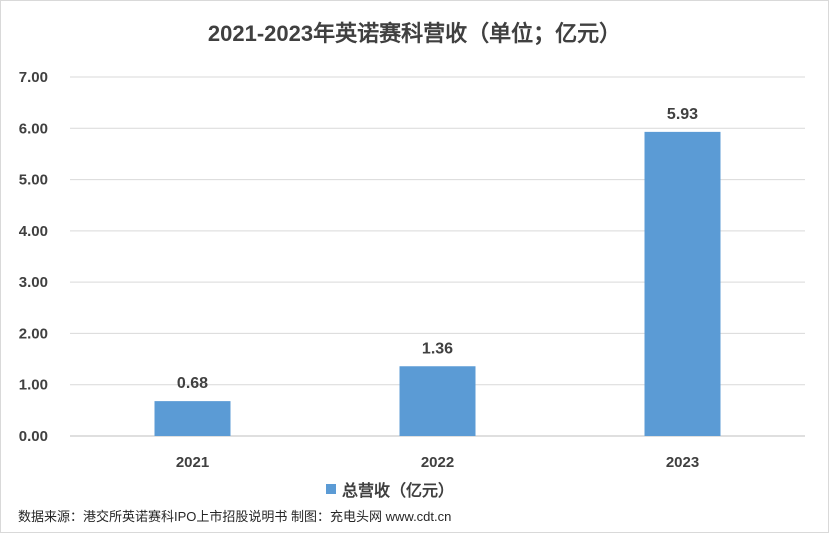  Describe the element at coordinates (33, 436) in the screenshot. I see `y-tick-label: 0.00` at that location.